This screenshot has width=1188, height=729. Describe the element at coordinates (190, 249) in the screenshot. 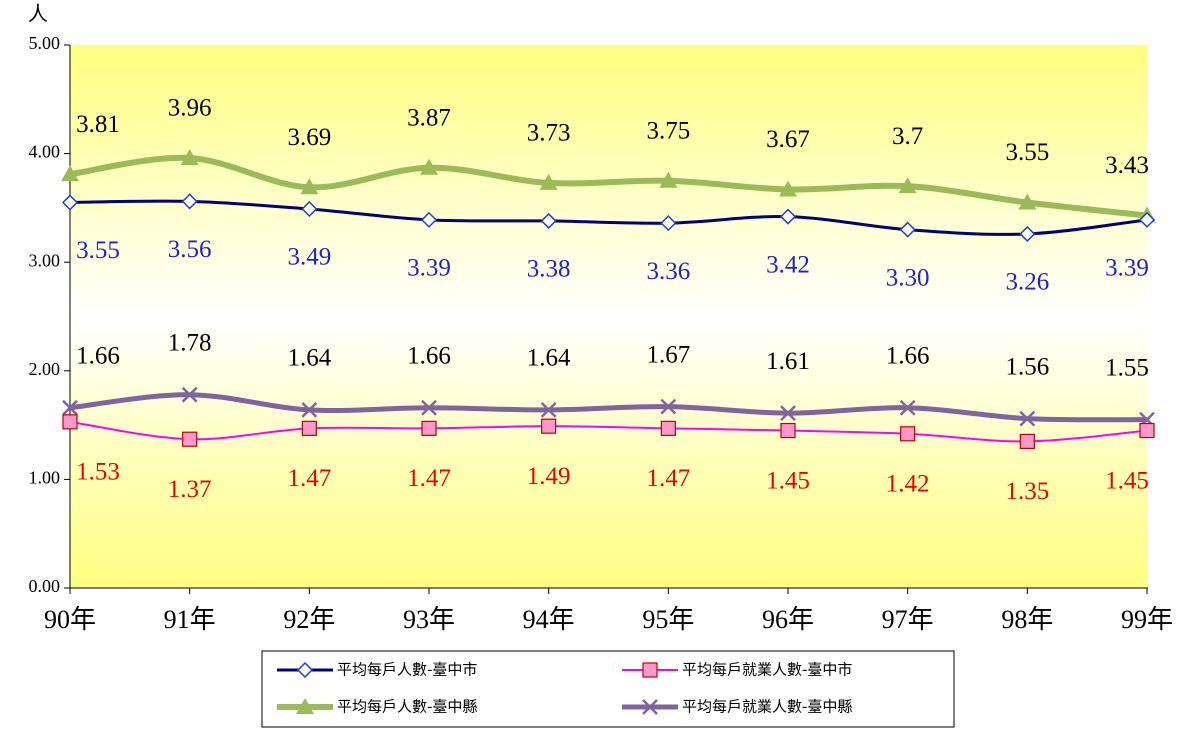

I see `data-label: 3.56` at that location.